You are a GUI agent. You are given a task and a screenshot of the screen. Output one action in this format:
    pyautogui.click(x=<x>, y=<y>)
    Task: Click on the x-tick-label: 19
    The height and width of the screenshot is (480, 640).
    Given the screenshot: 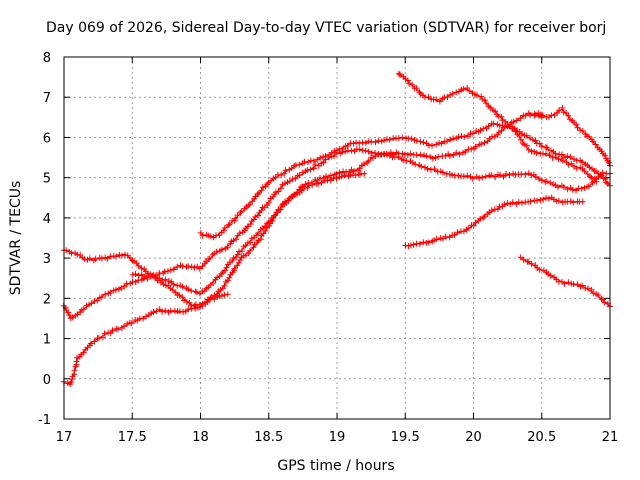 What is the action you would take?
    pyautogui.click(x=337, y=437)
    